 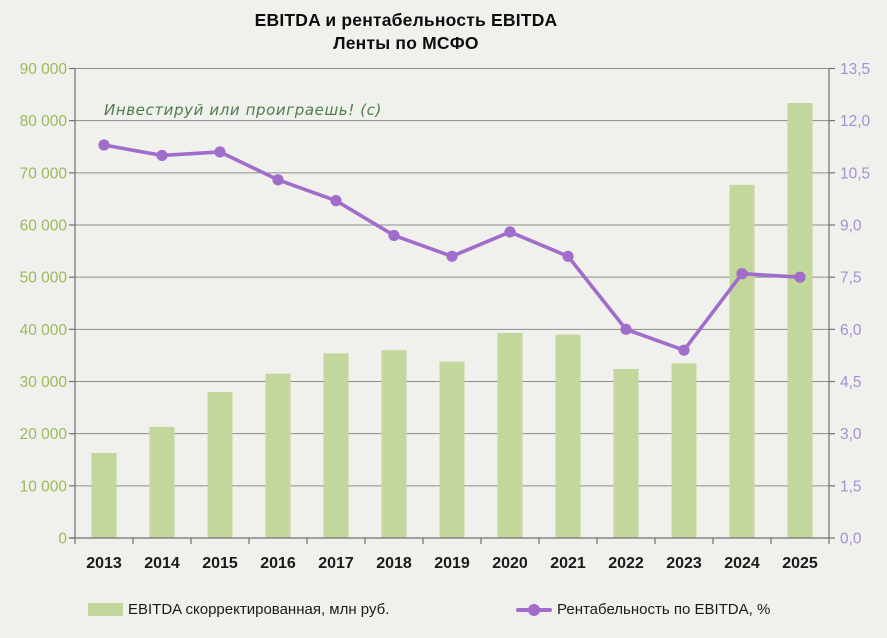 I want to click on left-axis-label: 90 000, so click(x=44, y=69).